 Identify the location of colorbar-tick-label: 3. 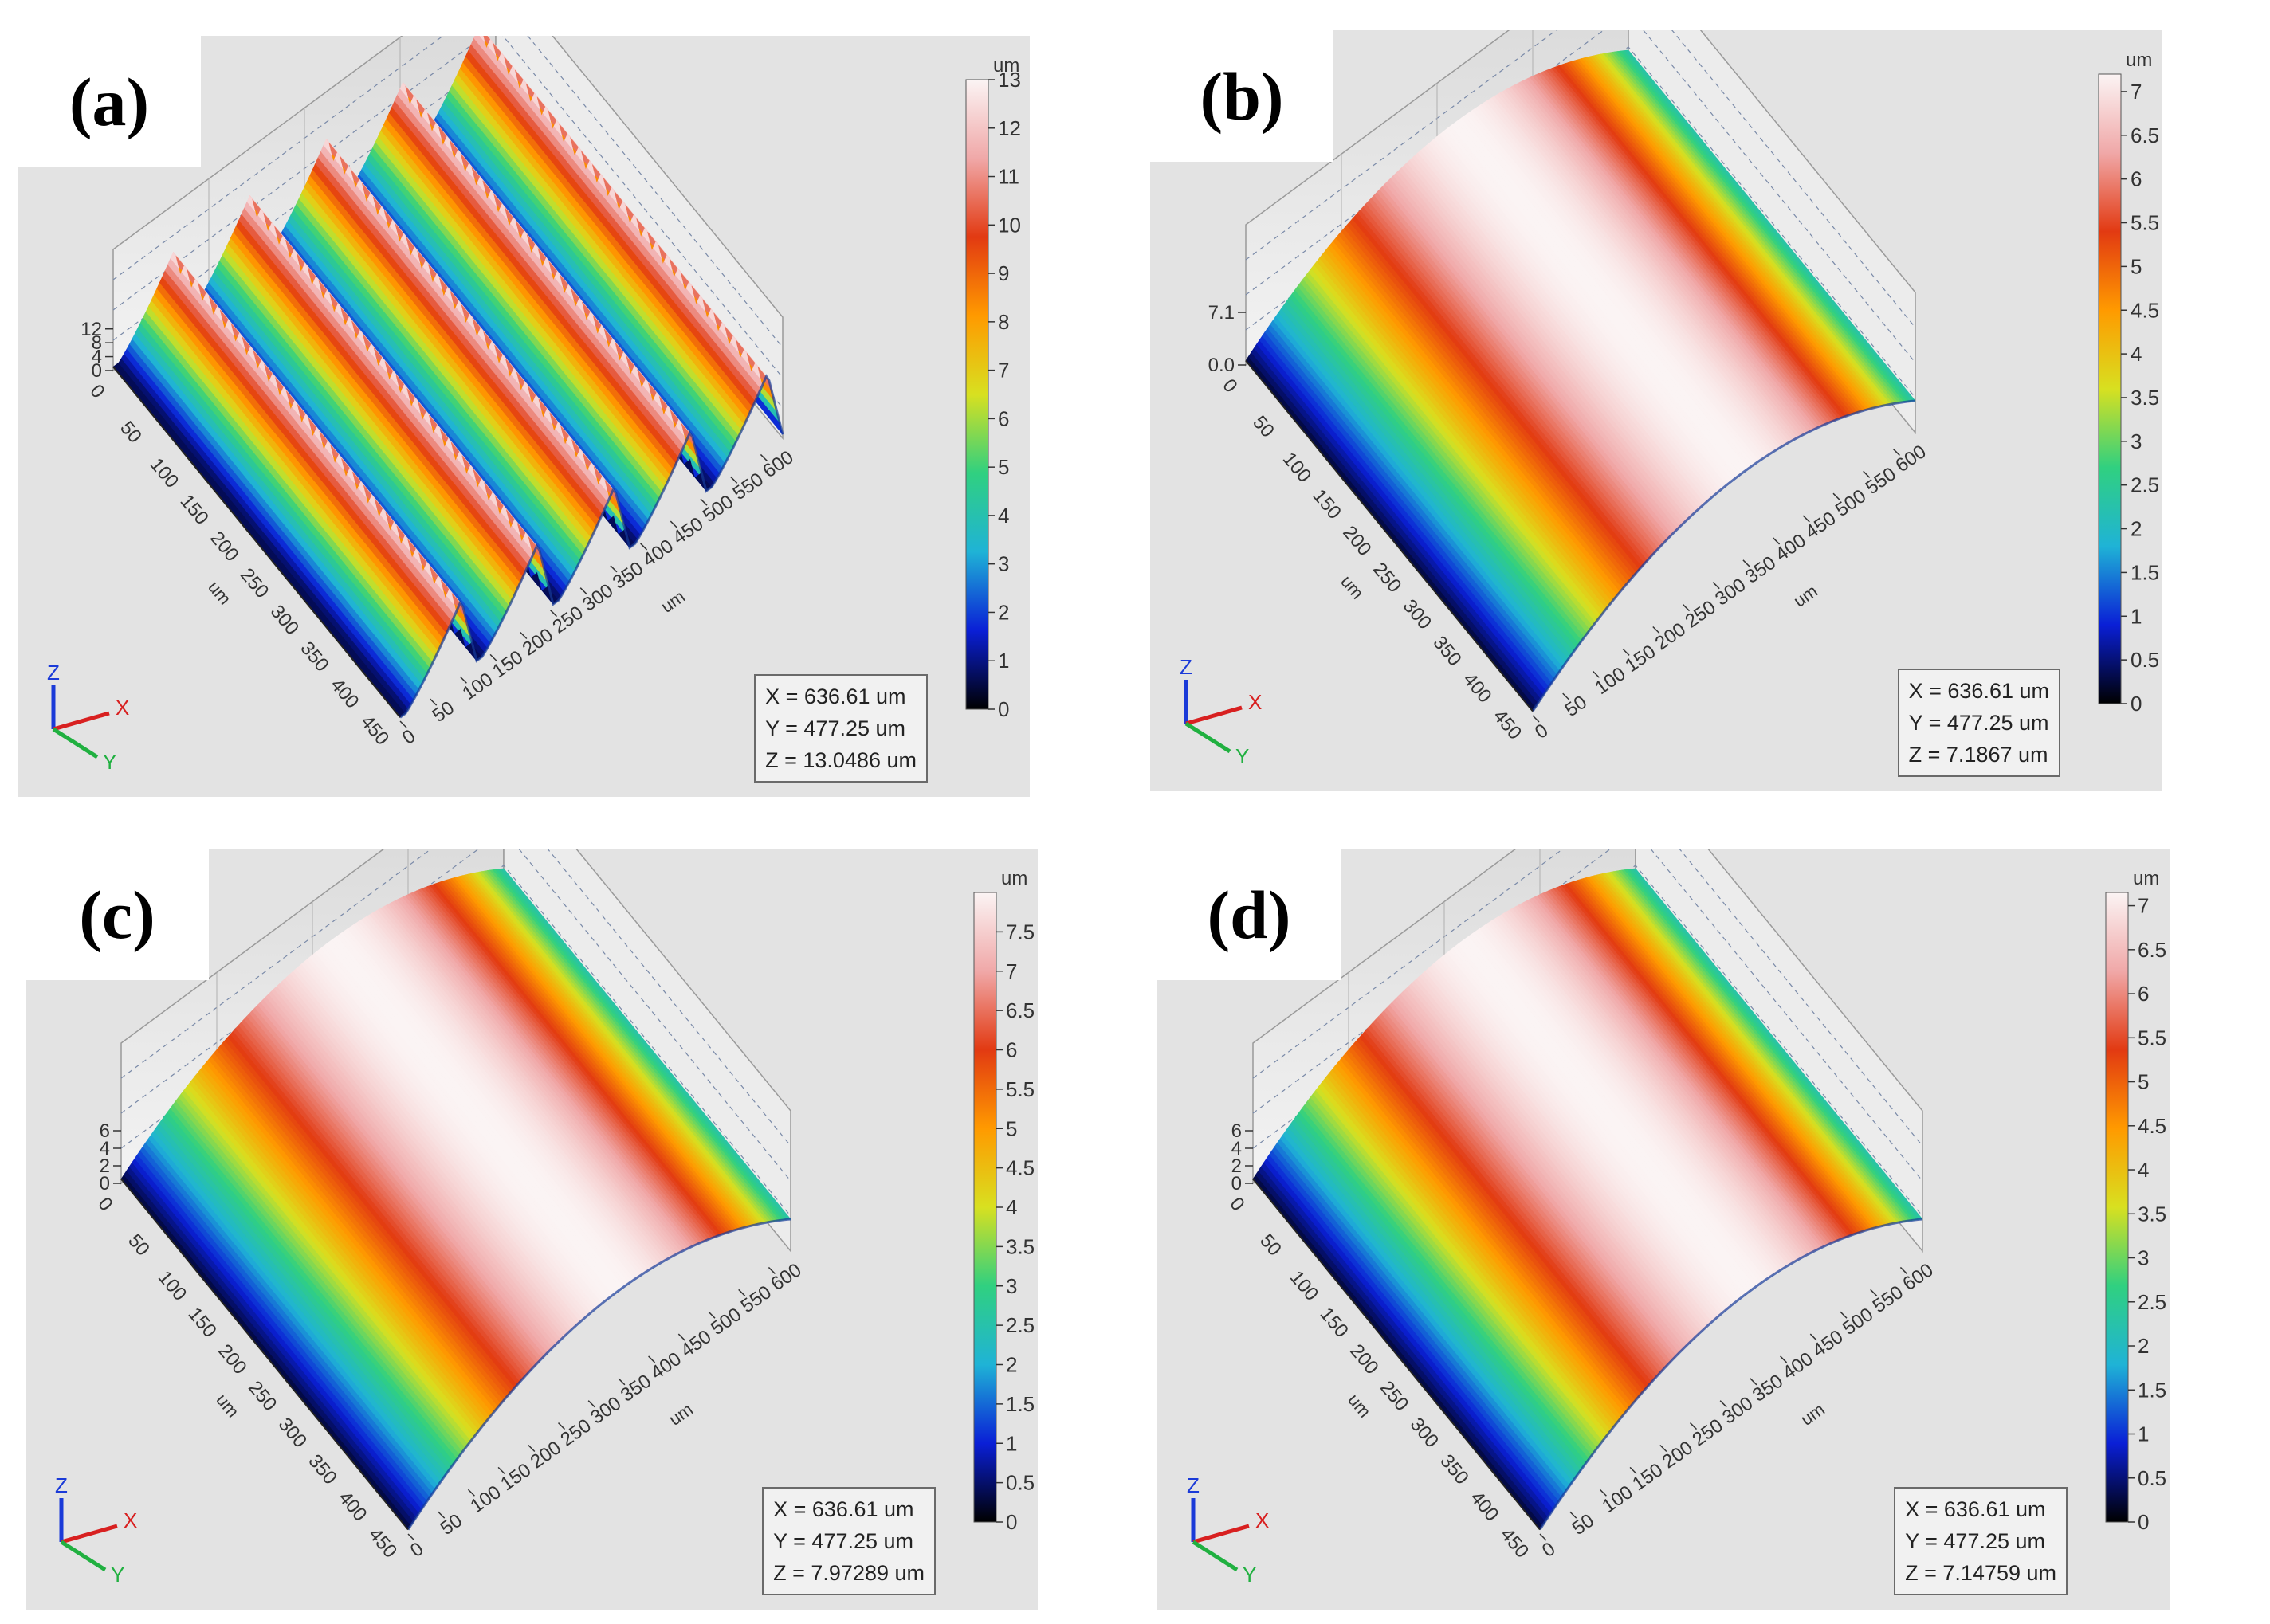
(1003, 564).